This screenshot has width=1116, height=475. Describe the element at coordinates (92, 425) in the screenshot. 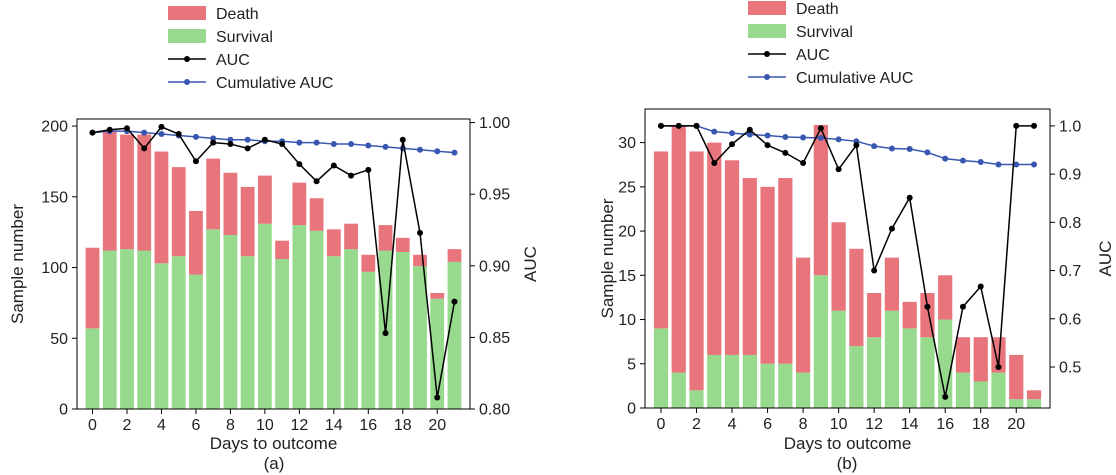

I see `x-tick-label: 0` at that location.